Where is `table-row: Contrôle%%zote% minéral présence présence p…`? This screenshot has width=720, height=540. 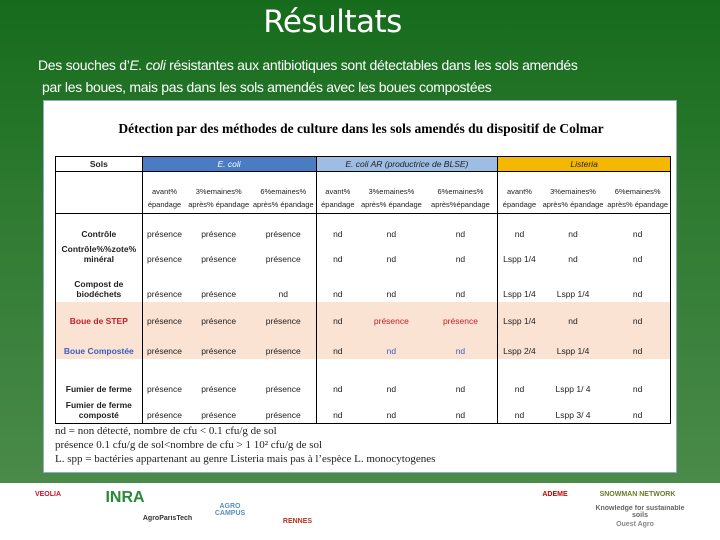
table-row: Contrôle%%zote% minéral présence présence p… is located at coordinates (363, 254).